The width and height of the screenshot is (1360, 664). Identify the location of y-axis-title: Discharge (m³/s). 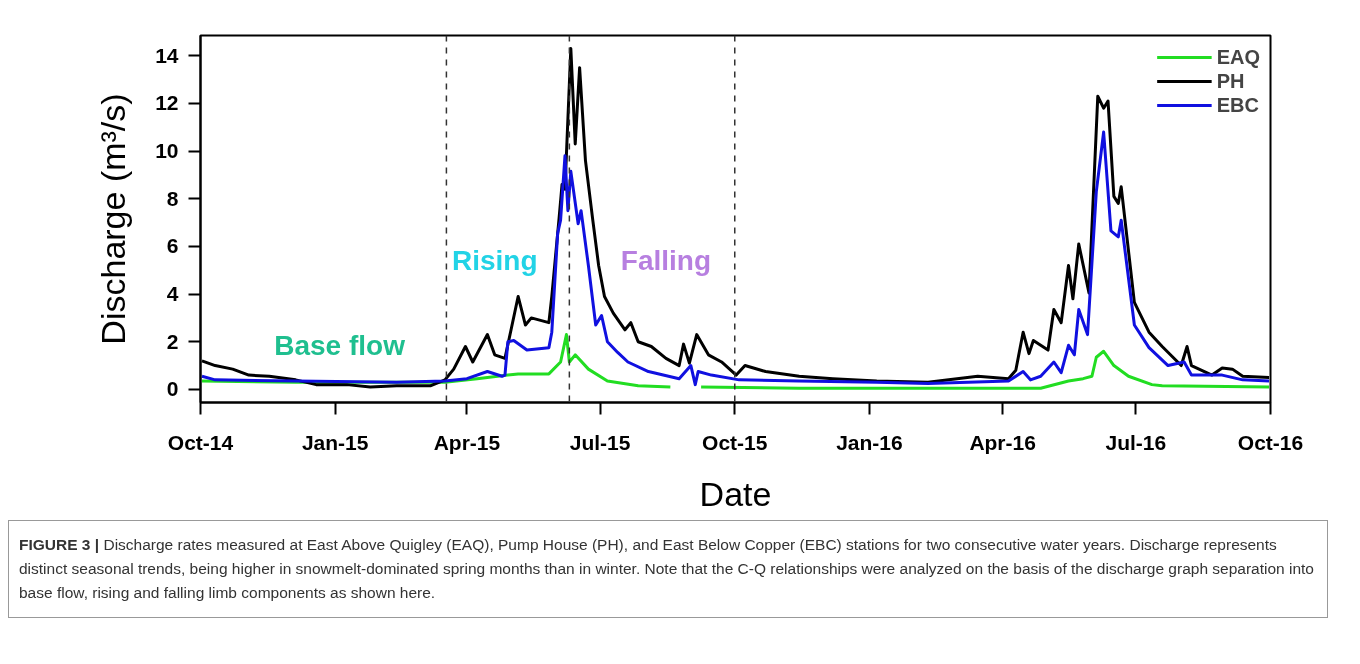
(113, 219).